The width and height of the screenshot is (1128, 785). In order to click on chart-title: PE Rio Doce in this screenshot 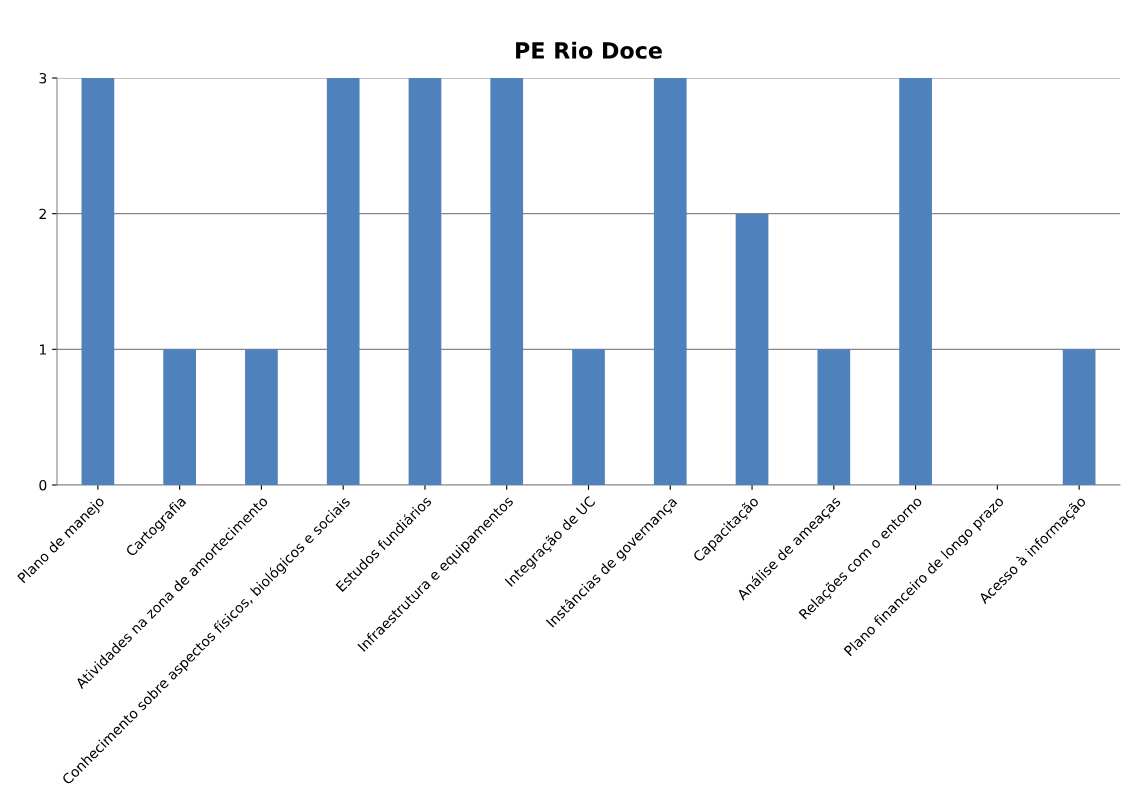, I will do `click(589, 50)`.